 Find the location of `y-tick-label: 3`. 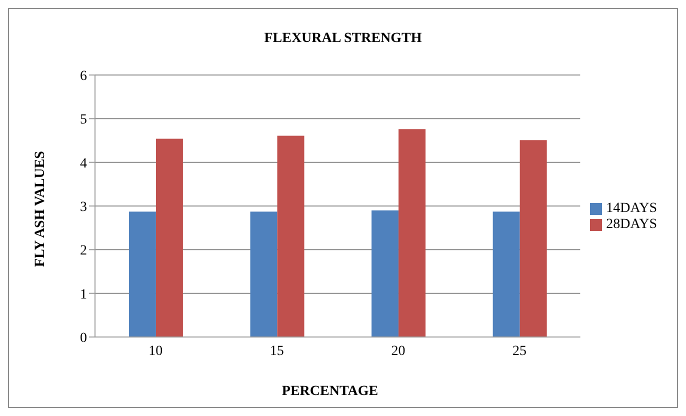

y-tick-label: 3 is located at coordinates (83, 207).